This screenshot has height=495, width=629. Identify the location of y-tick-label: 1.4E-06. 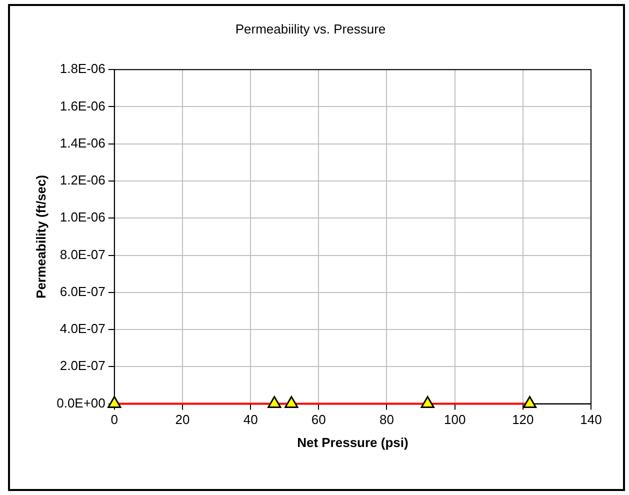
(83, 142).